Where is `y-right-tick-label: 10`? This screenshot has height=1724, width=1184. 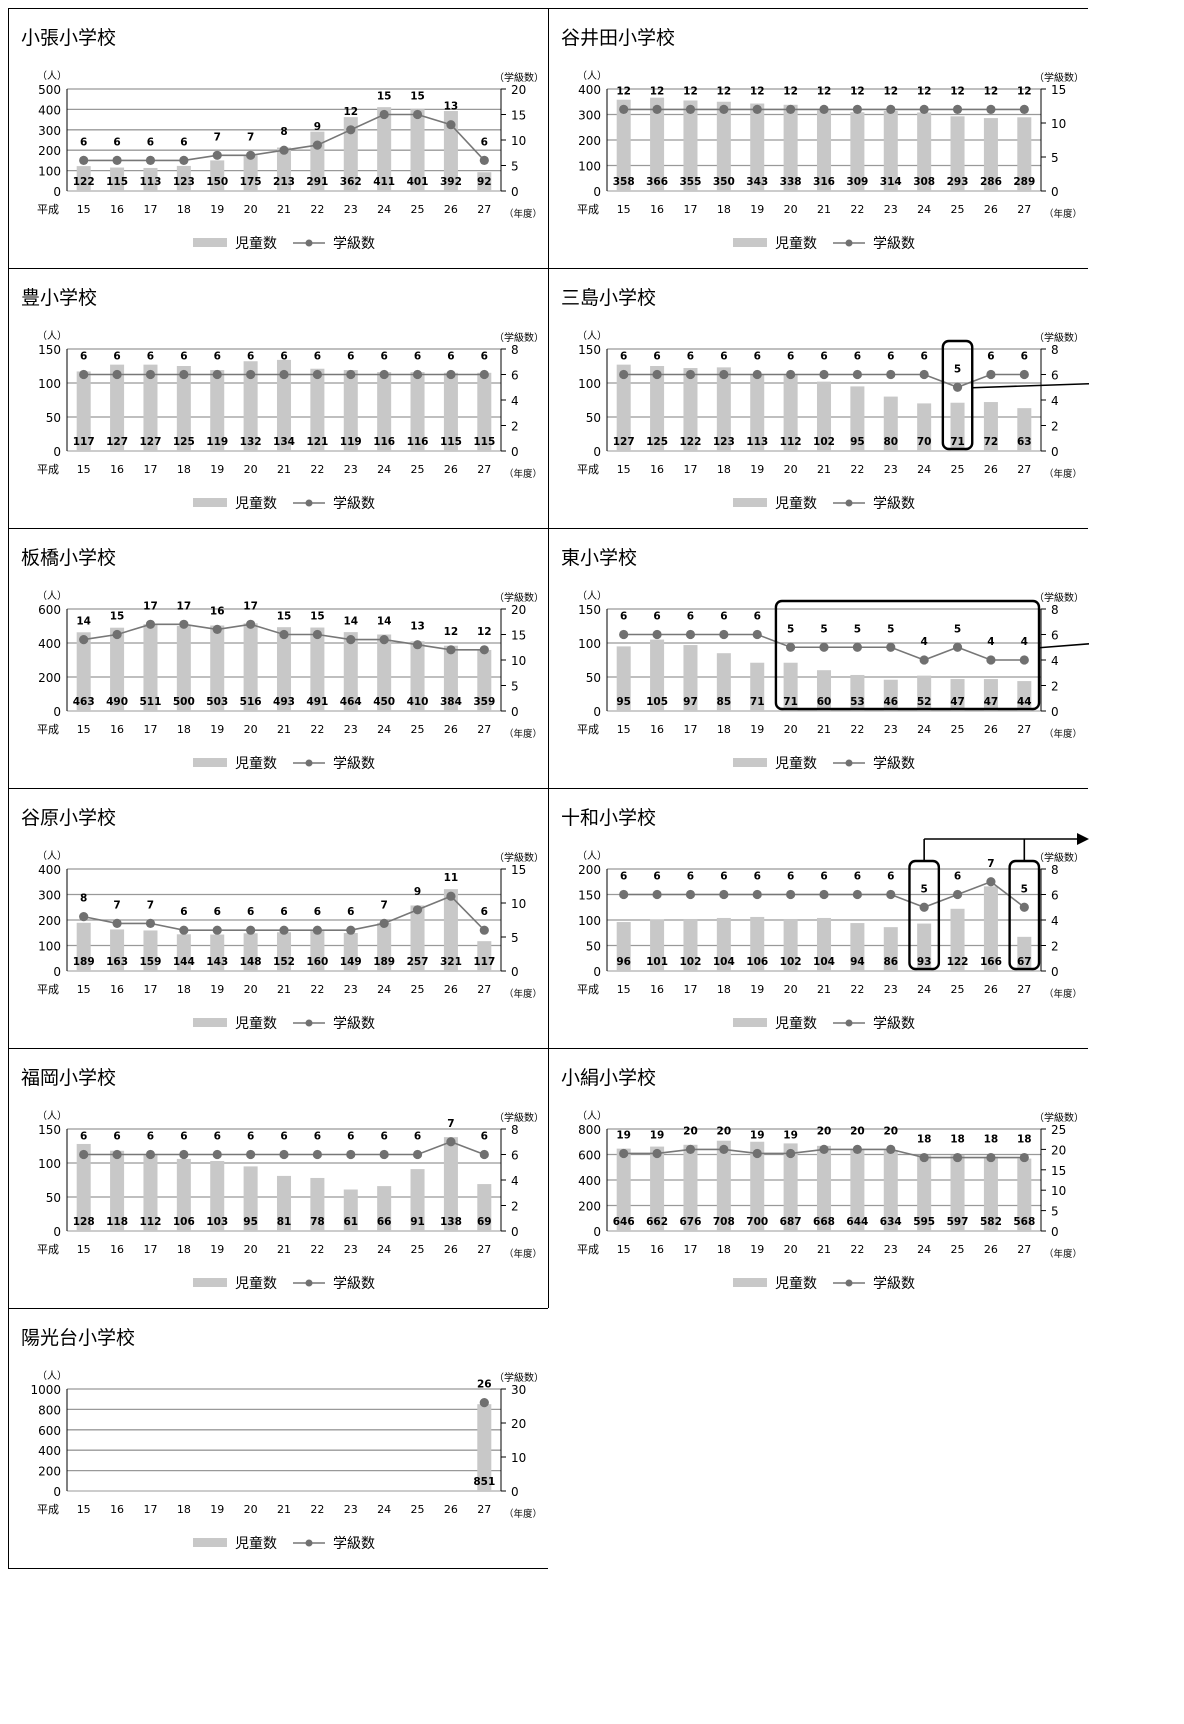
y-right-tick-label: 10 is located at coordinates (518, 141).